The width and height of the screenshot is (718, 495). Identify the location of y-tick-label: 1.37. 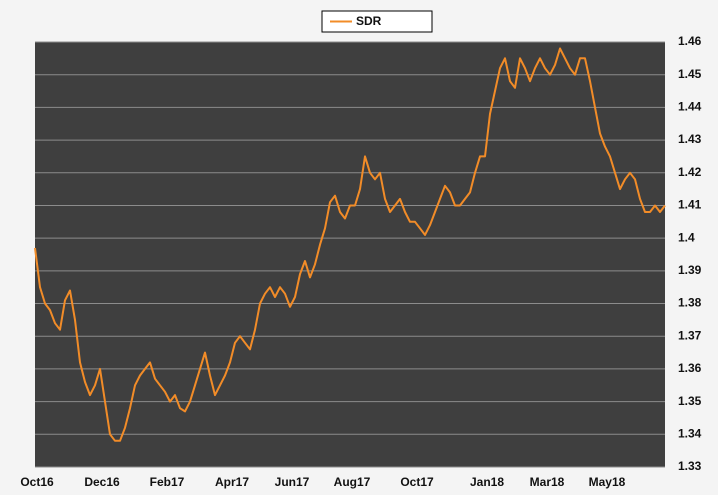
(690, 335).